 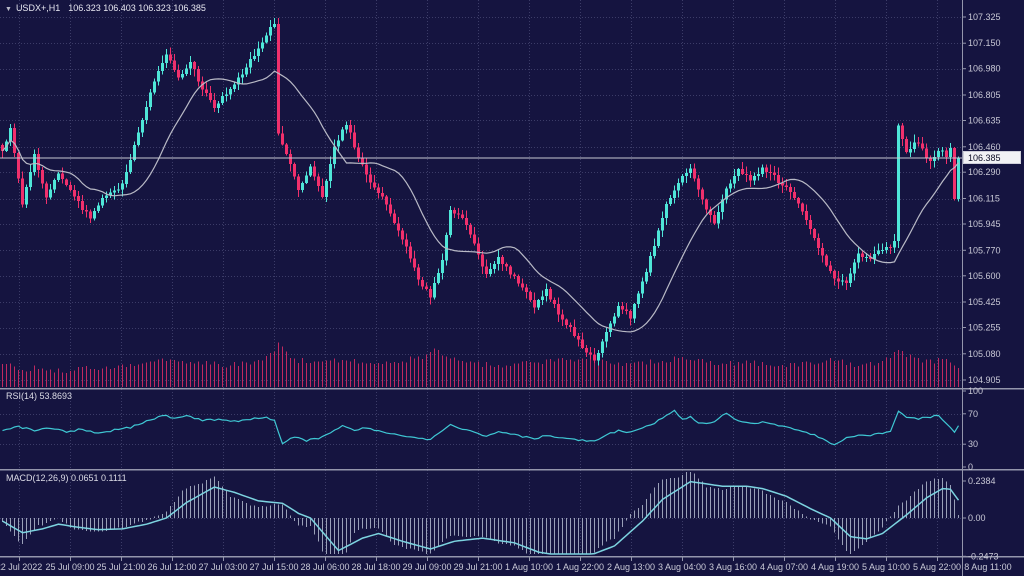 I want to click on svg-text: 29 Jul 21:00, so click(x=477, y=567).